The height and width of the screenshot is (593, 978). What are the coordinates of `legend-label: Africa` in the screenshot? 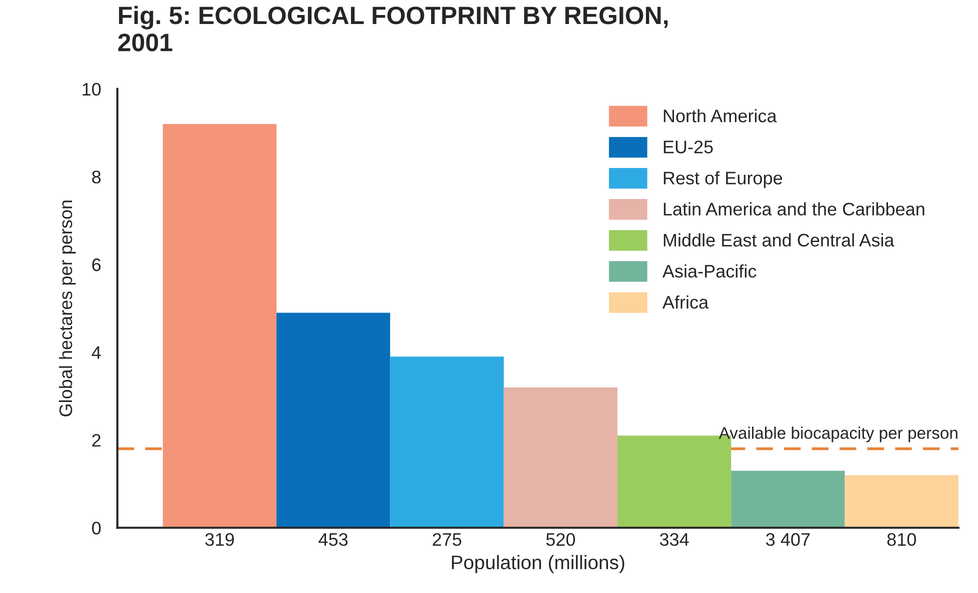 It's located at (685, 302).